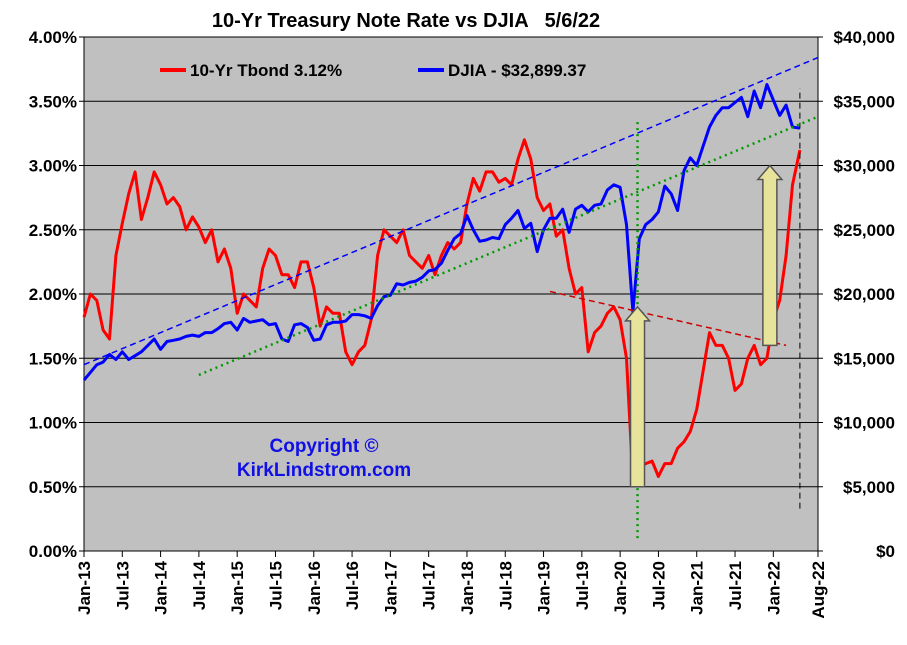 The width and height of the screenshot is (907, 645). Describe the element at coordinates (53, 358) in the screenshot. I see `left-tick-label: 1.50%` at that location.